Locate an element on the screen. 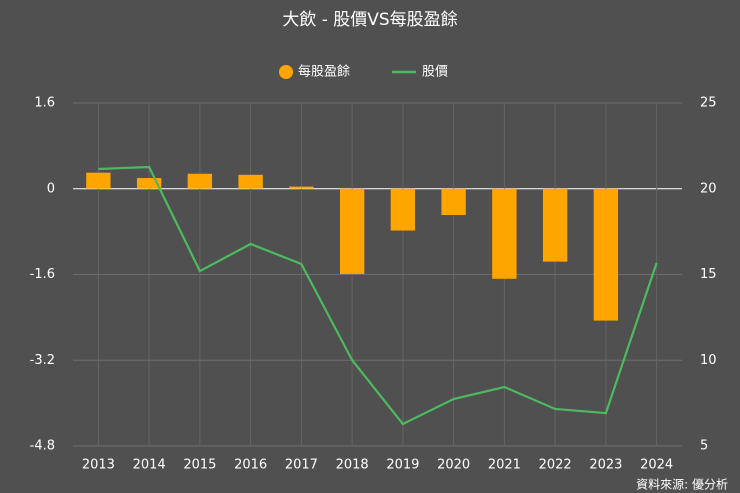 This screenshot has height=493, width=740. x-tick-label: 2015 is located at coordinates (199, 465).